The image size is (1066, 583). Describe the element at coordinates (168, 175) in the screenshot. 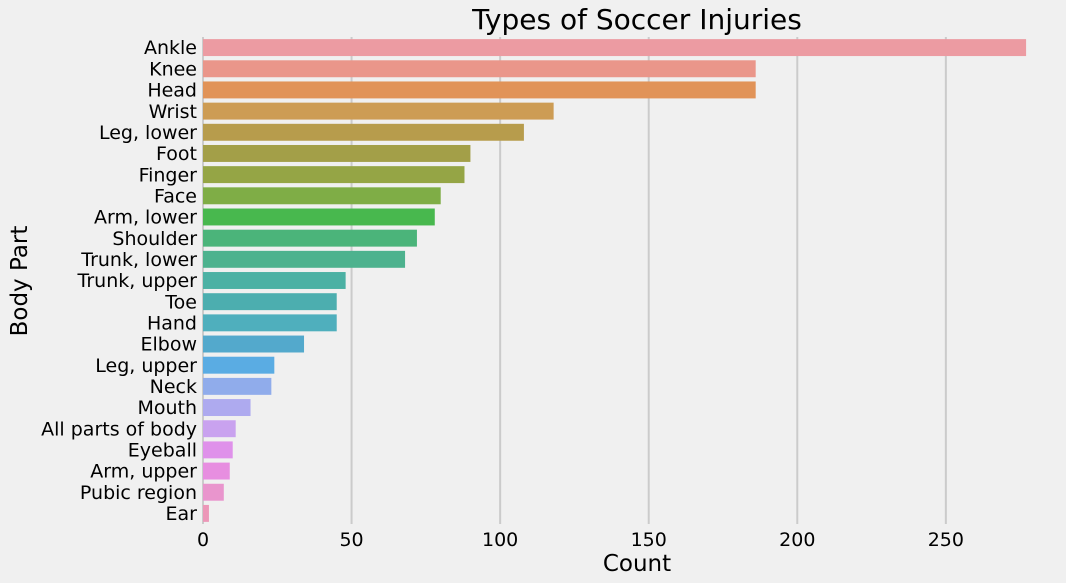

I see `category-label: Finger` at that location.